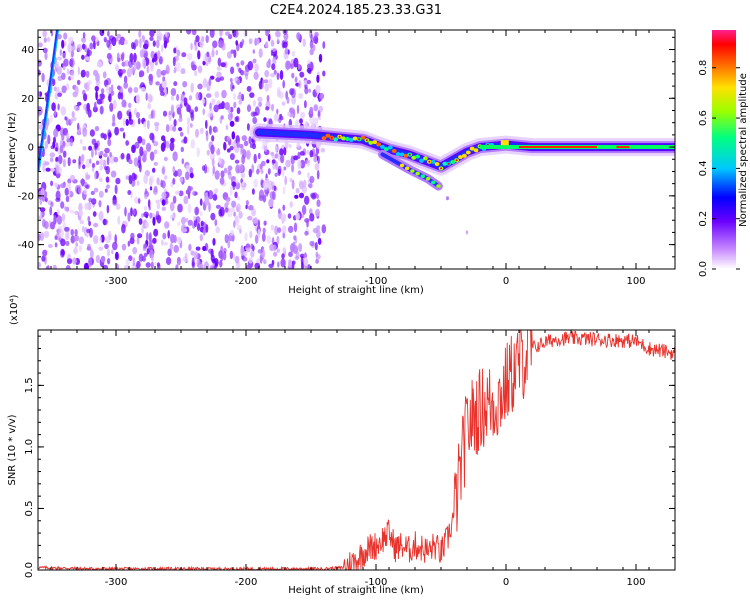 The width and height of the screenshot is (750, 604). What do you see at coordinates (246, 582) in the screenshot?
I see `x-tick-label: -200` at bounding box center [246, 582].